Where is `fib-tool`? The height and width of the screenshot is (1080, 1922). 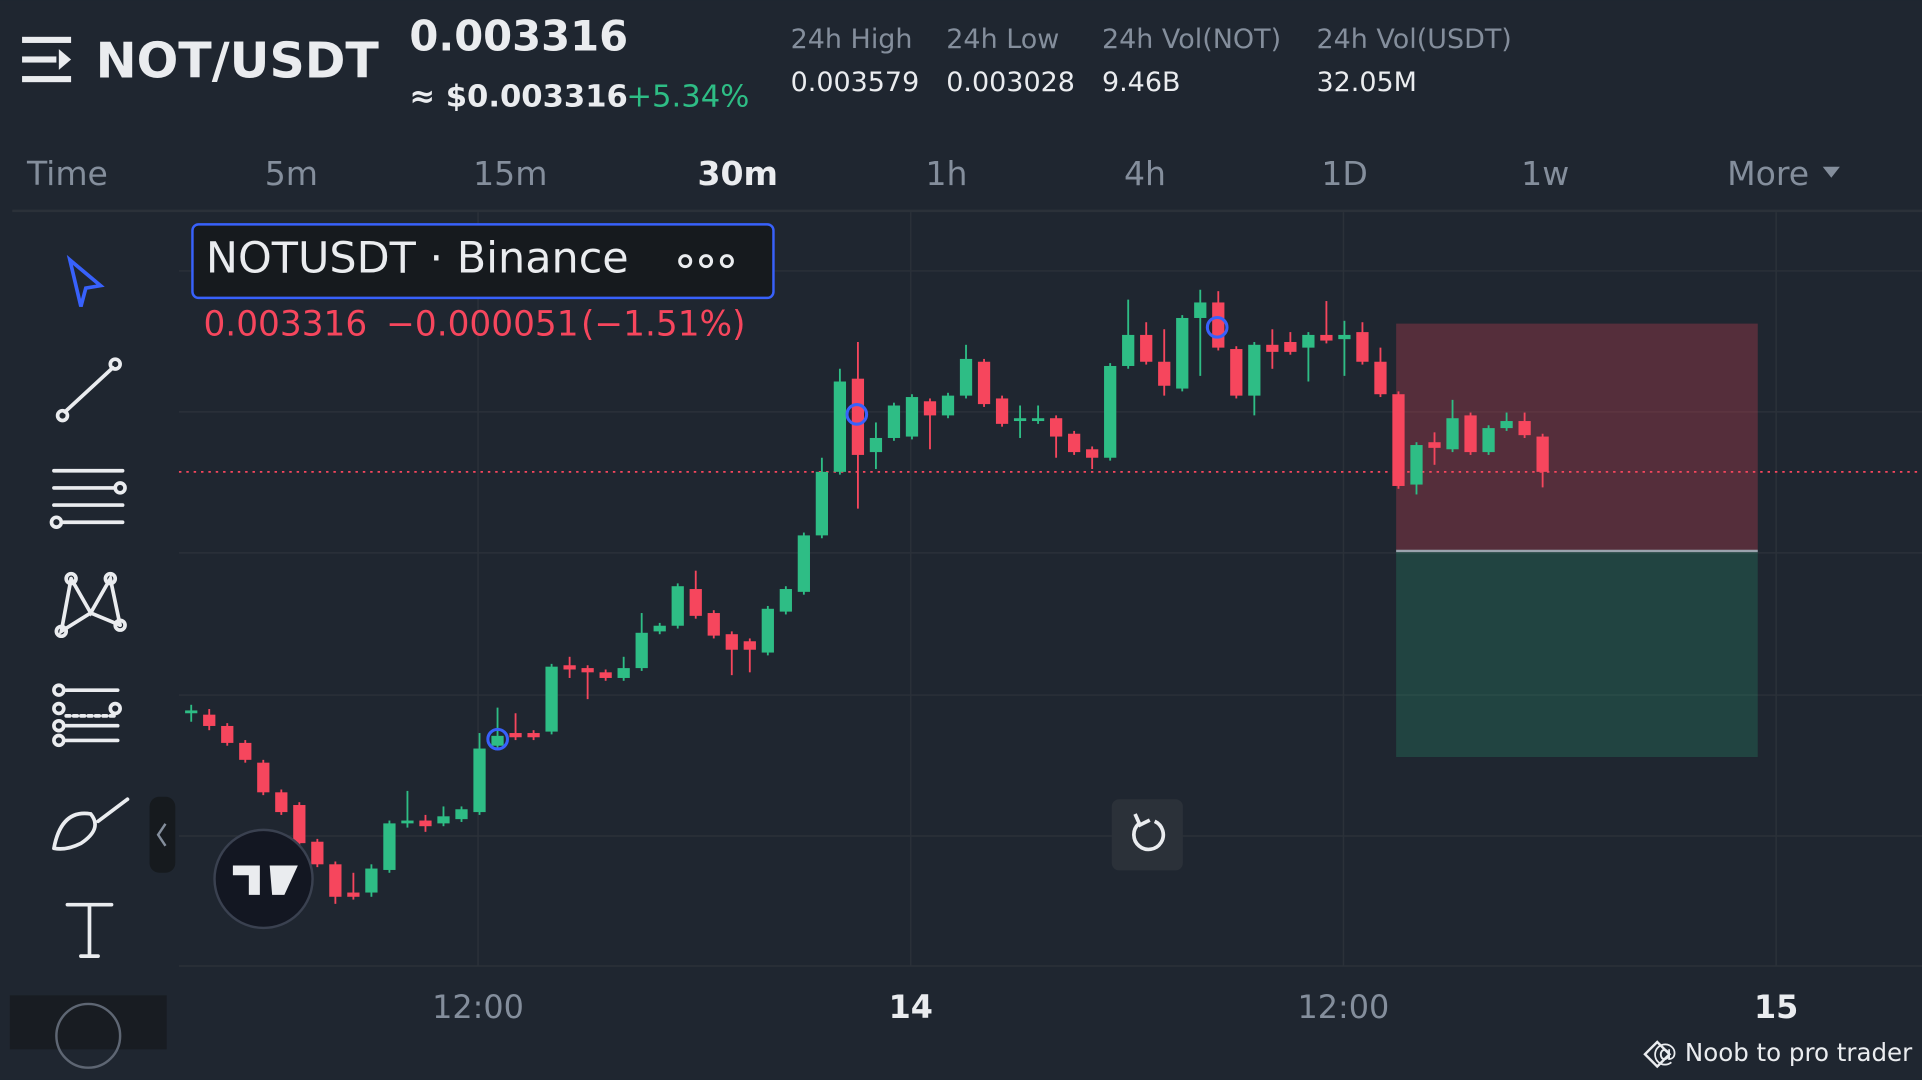
fib-tool is located at coordinates (87, 715).